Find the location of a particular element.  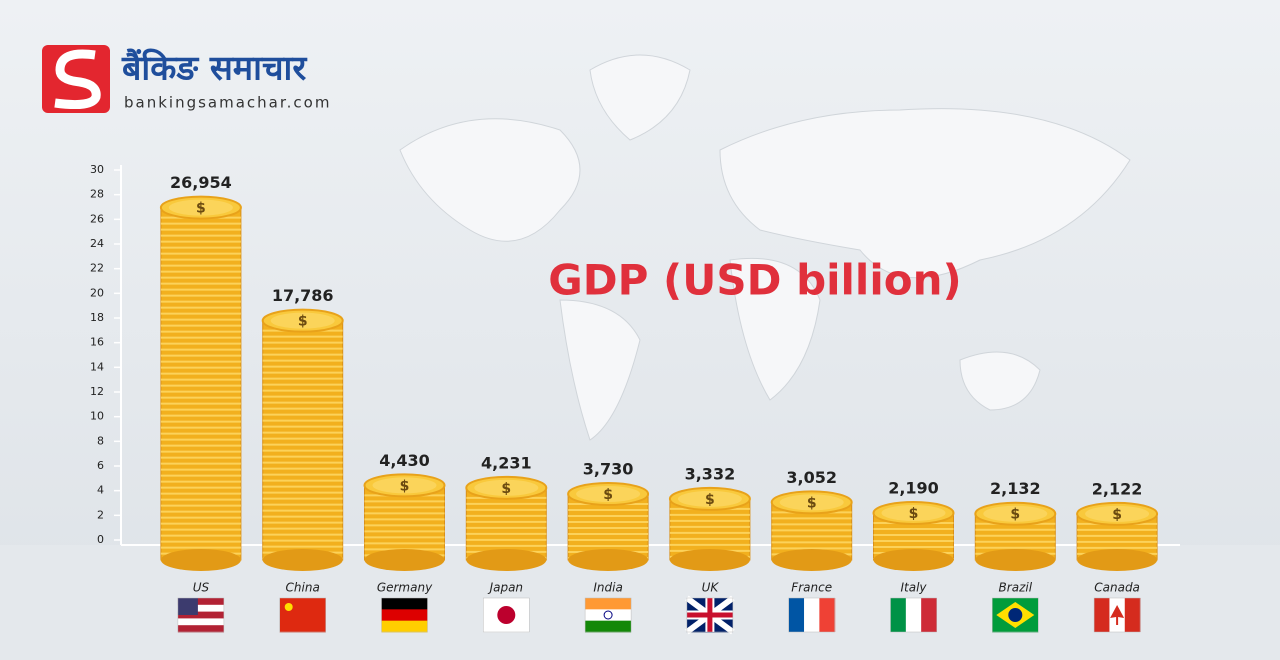

x-tick-label: Brazil is located at coordinates (1016, 588).